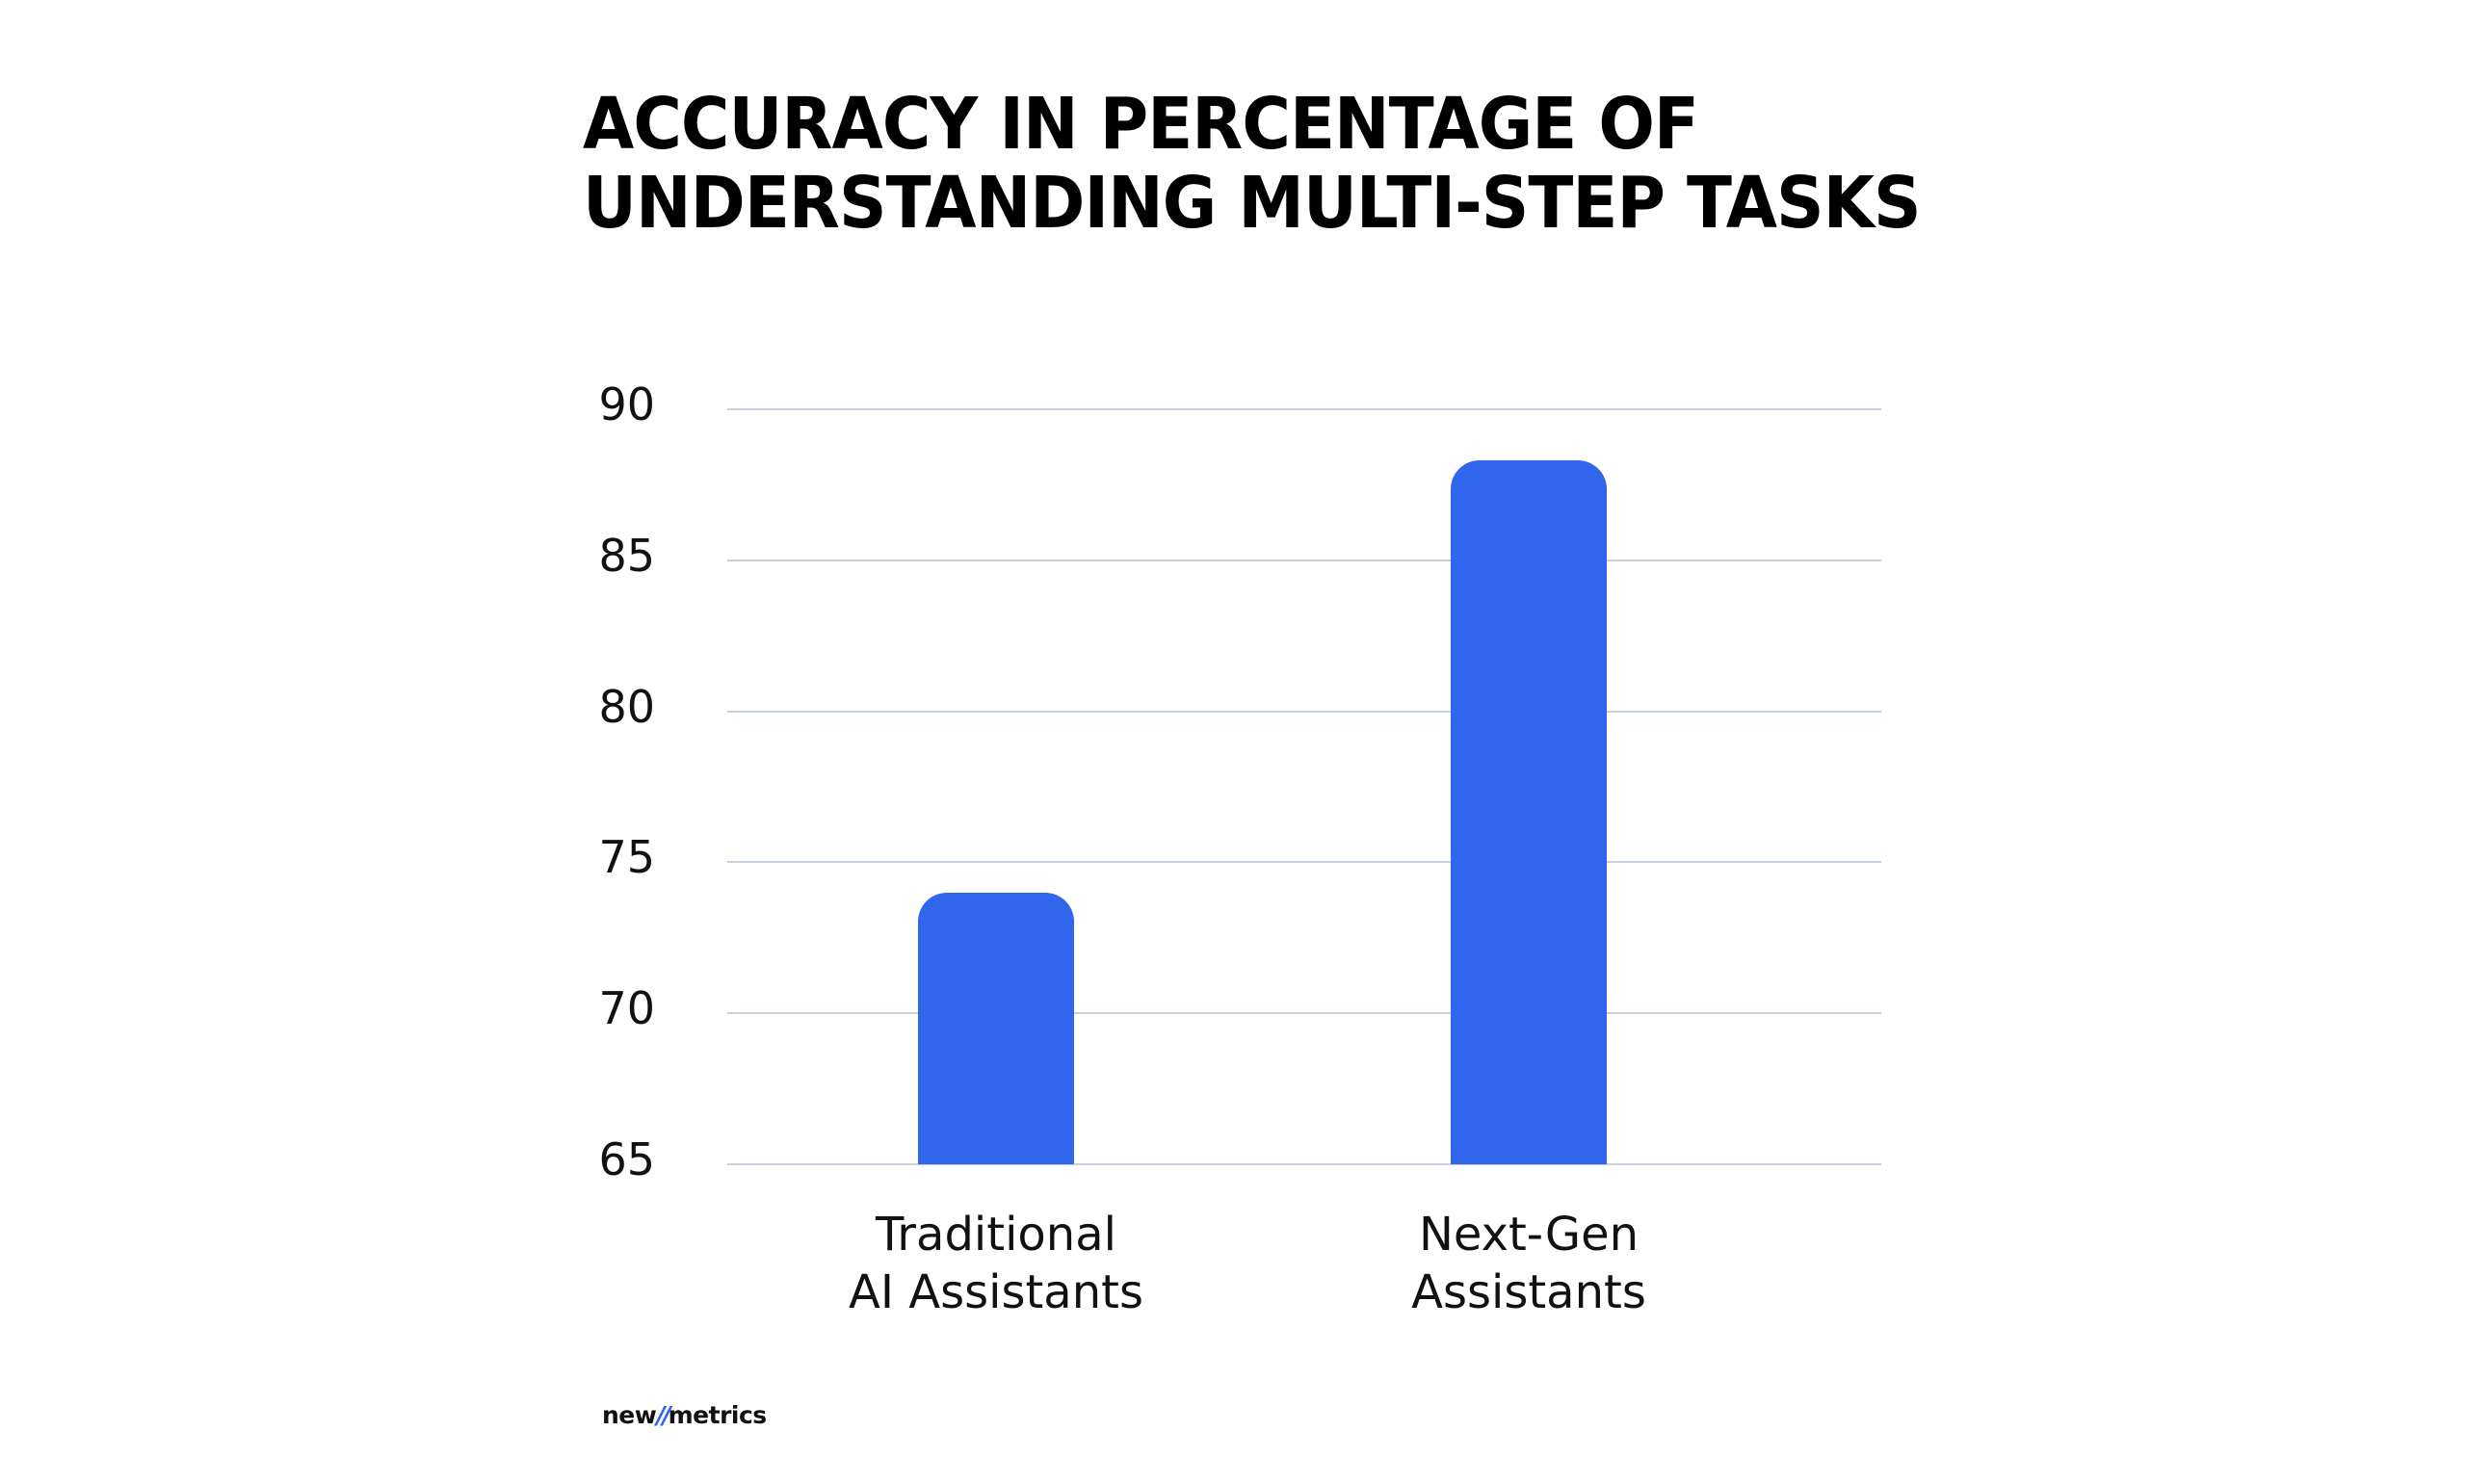 Image resolution: width=2466 pixels, height=1484 pixels. What do you see at coordinates (996, 1235) in the screenshot?
I see `category-label-line: Traditional` at bounding box center [996, 1235].